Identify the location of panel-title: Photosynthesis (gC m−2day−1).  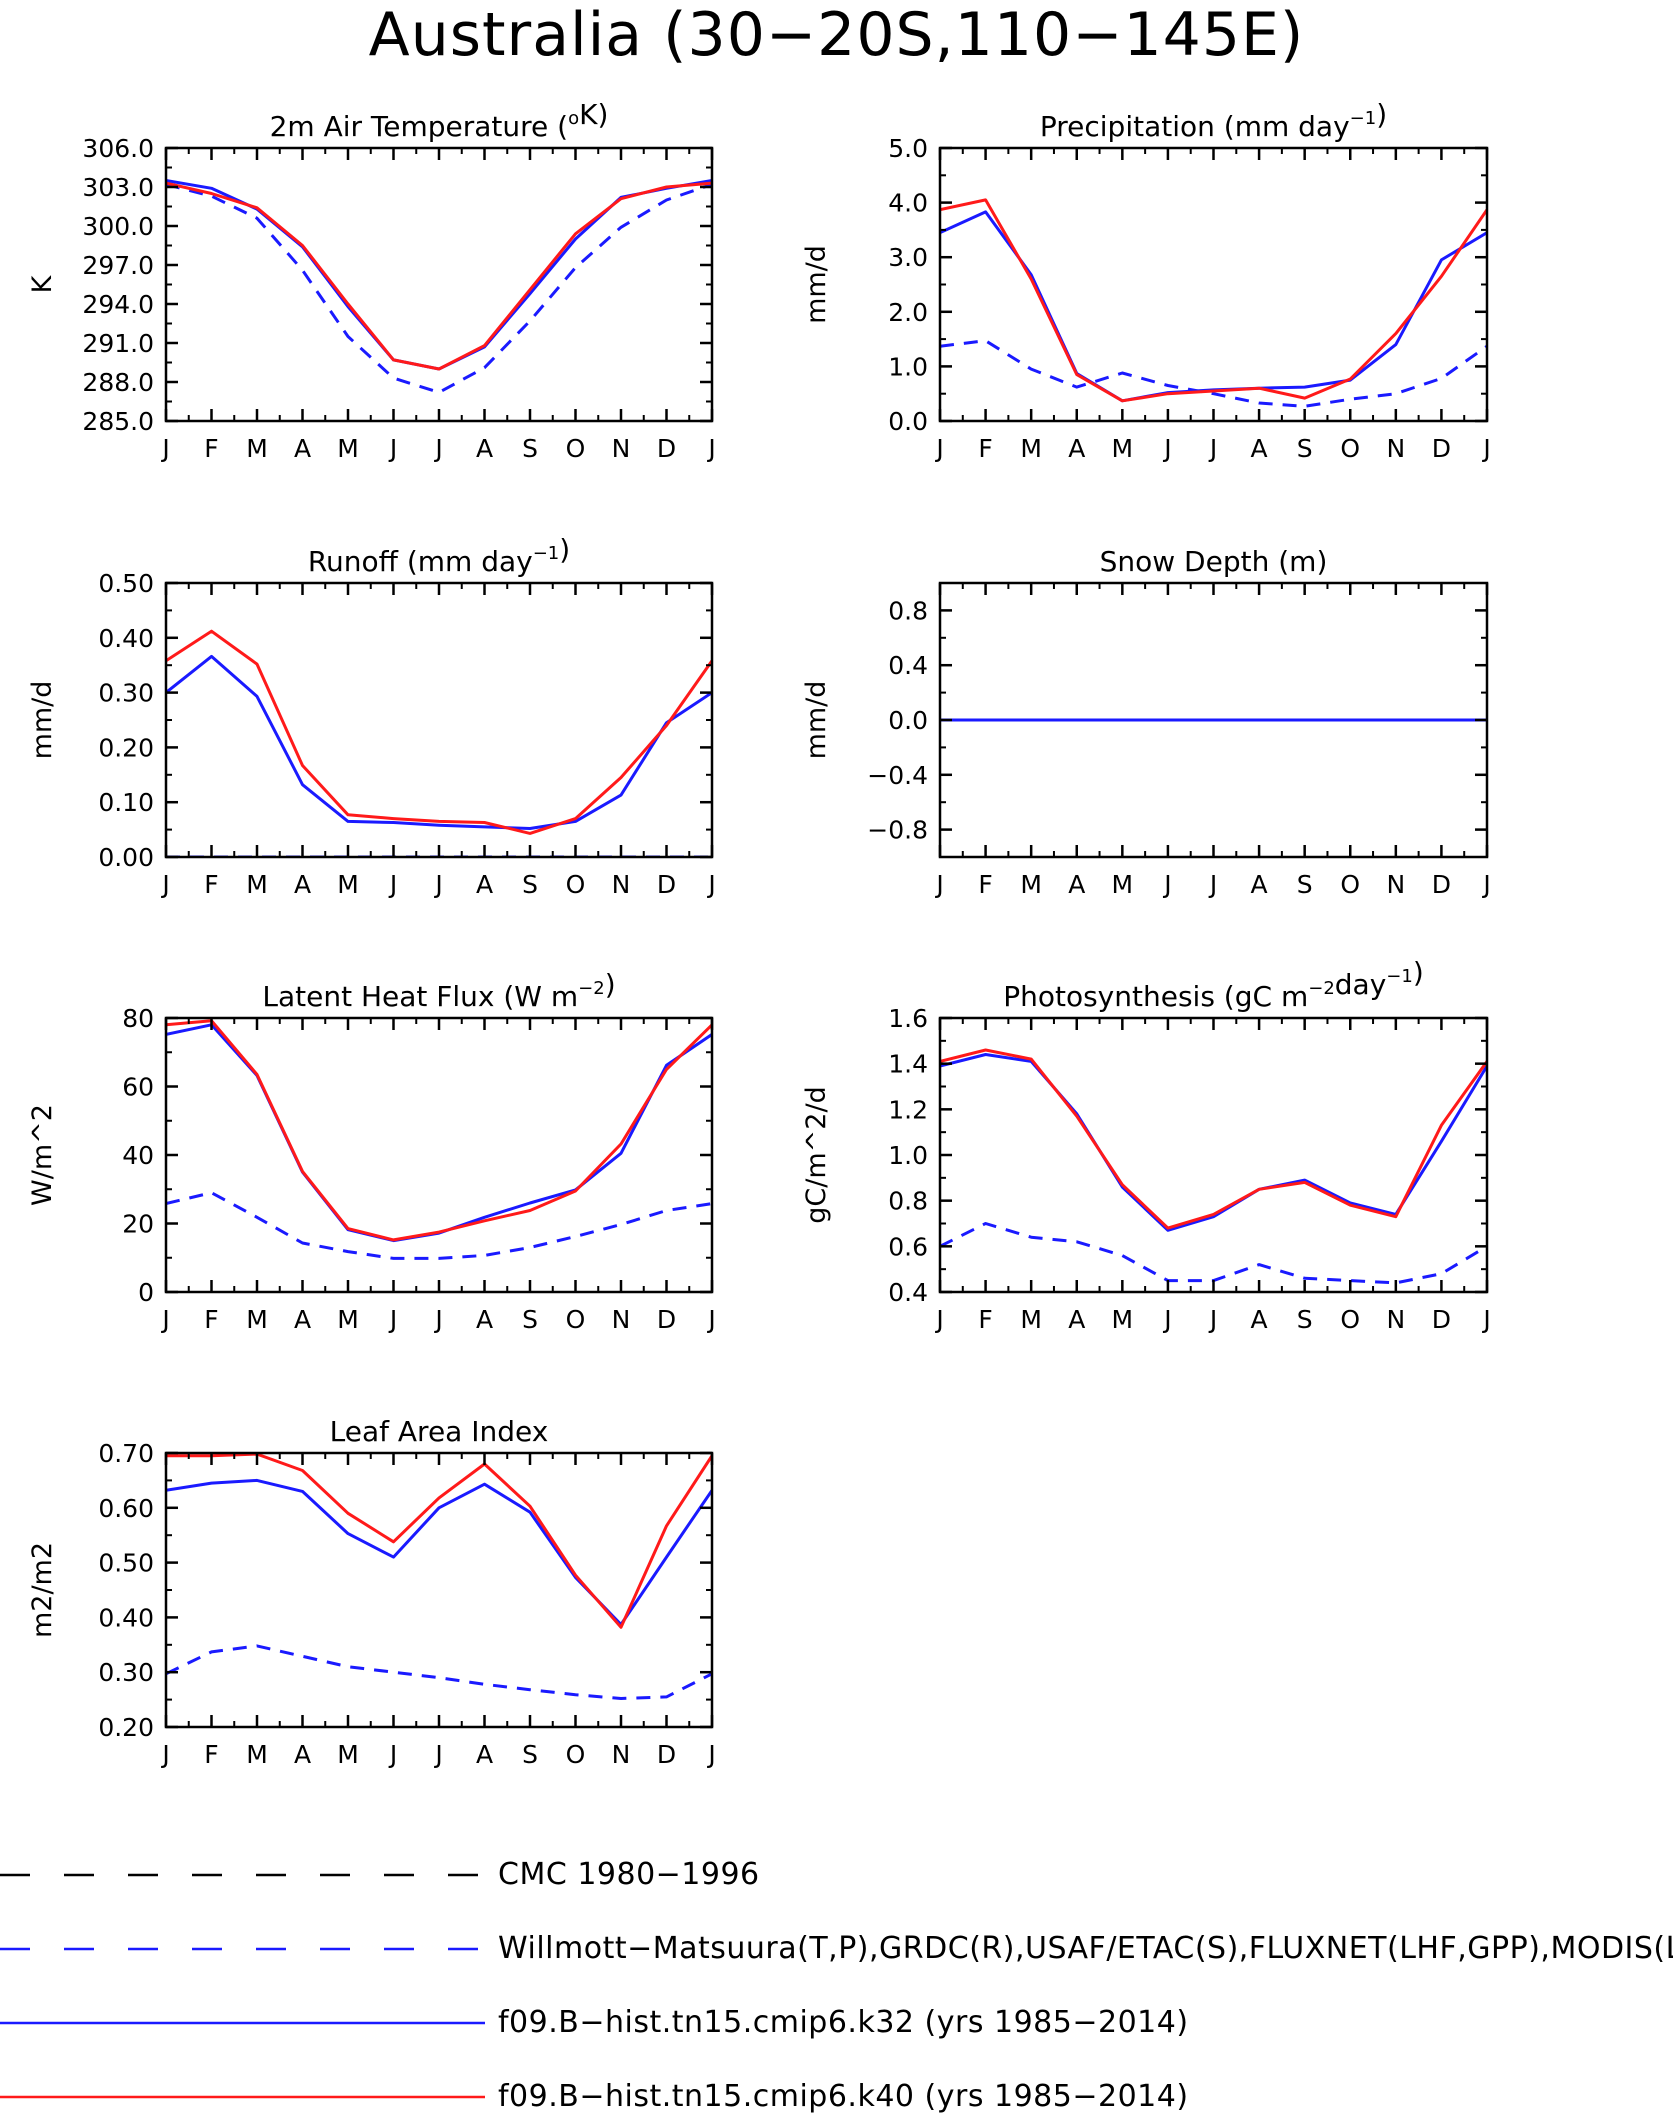
(1213, 984).